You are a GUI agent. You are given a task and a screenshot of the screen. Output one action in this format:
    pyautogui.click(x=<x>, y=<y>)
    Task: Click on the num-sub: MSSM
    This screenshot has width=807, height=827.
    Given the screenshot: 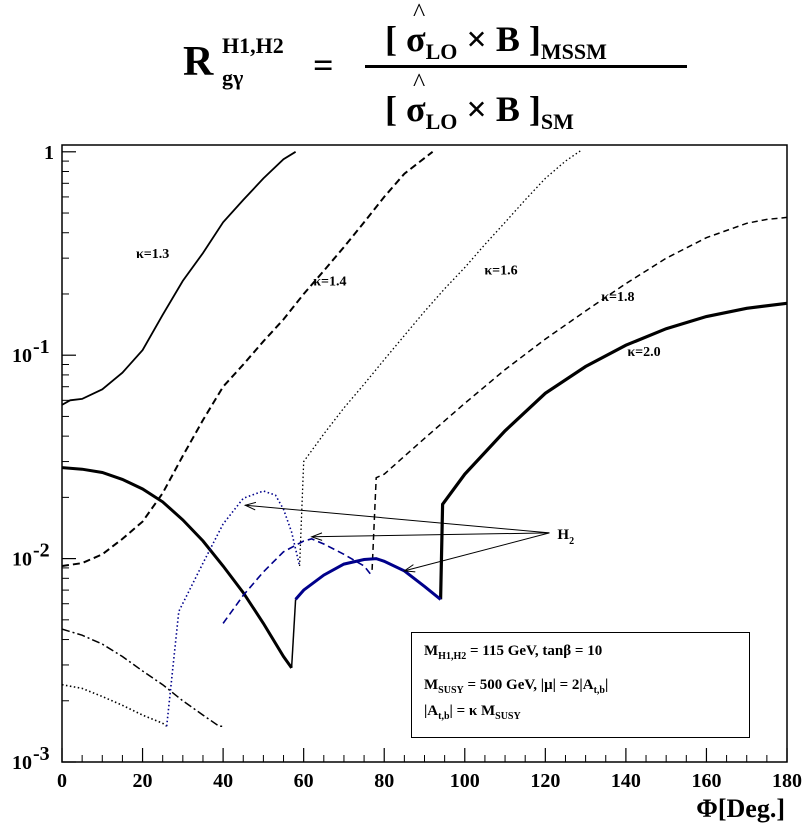 What is the action you would take?
    pyautogui.click(x=573, y=52)
    